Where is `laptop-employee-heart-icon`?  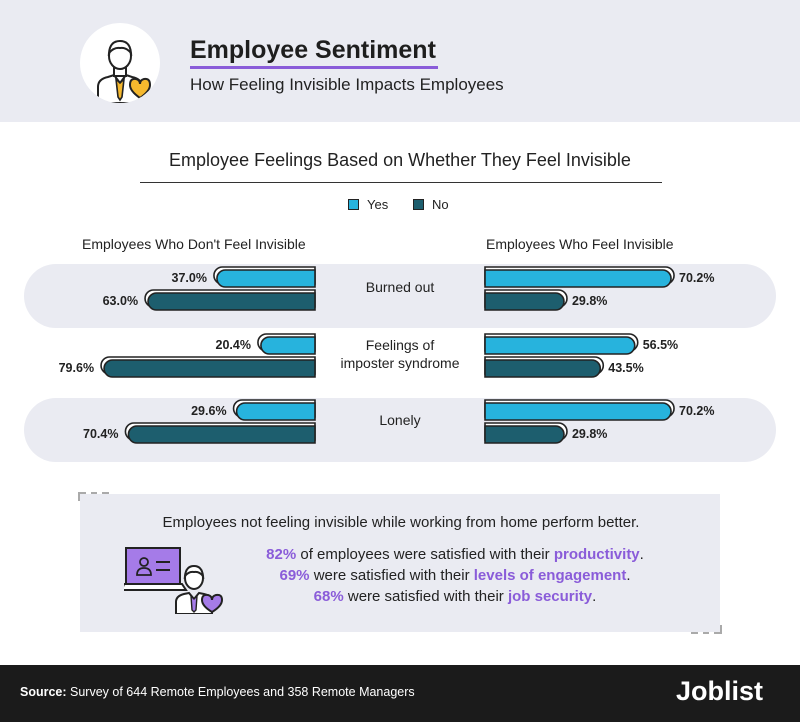
laptop-employee-heart-icon is located at coordinates (182, 579).